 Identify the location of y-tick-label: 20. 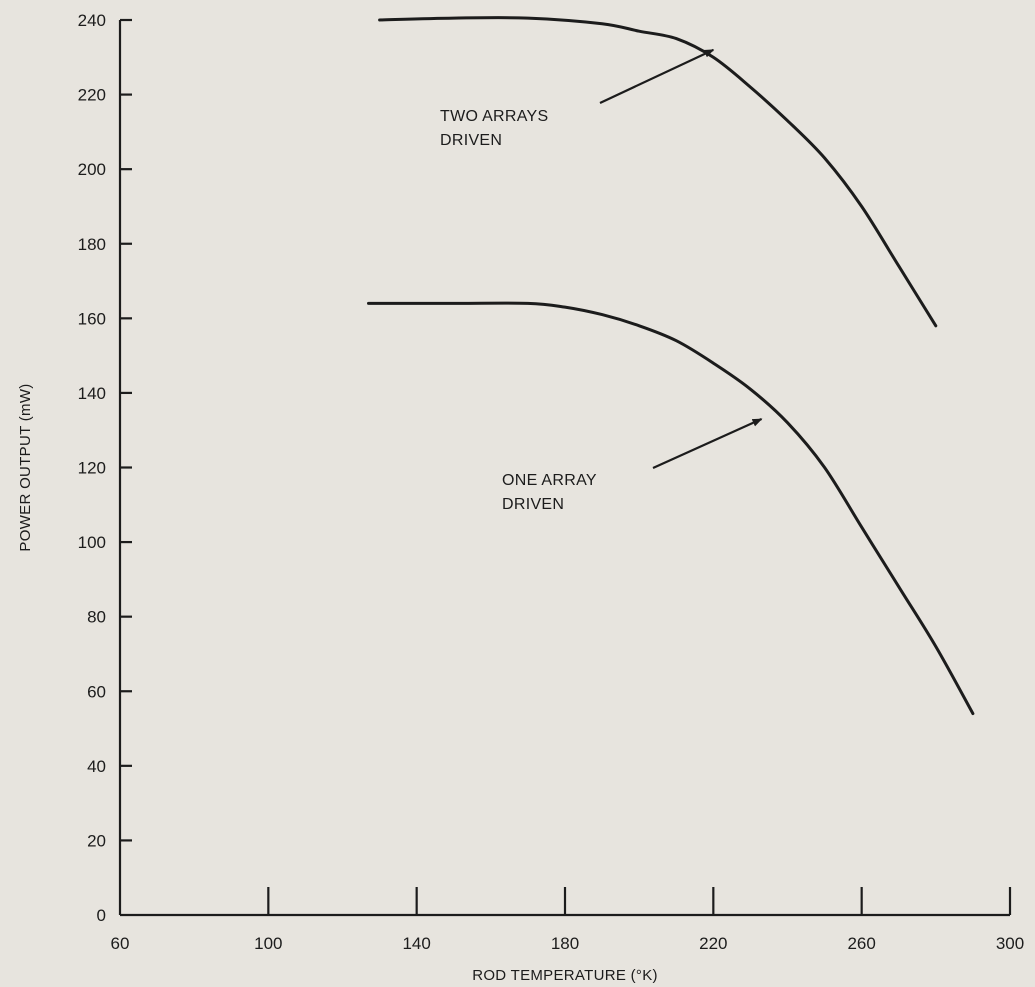
(96, 840).